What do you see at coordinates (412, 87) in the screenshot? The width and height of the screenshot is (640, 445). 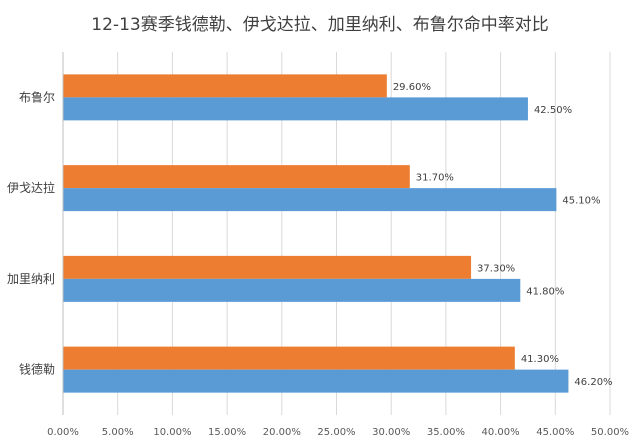 I see `data-label: 29.60%` at bounding box center [412, 87].